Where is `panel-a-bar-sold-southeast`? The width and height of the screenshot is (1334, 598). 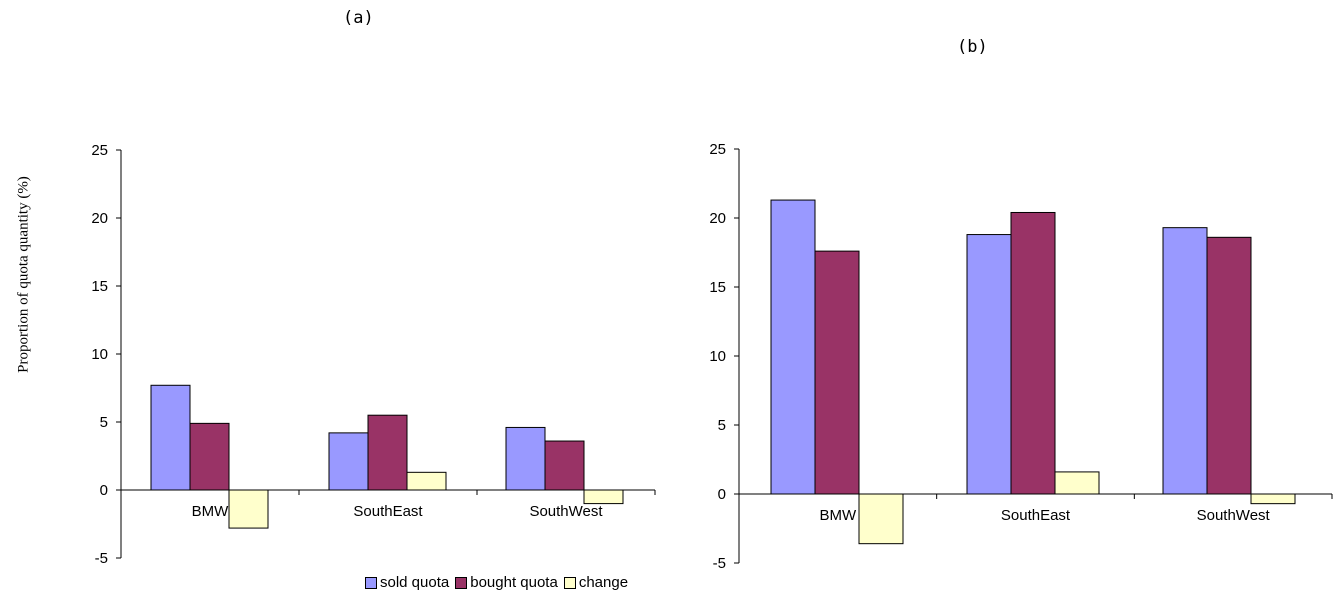 panel-a-bar-sold-southeast is located at coordinates (348, 461).